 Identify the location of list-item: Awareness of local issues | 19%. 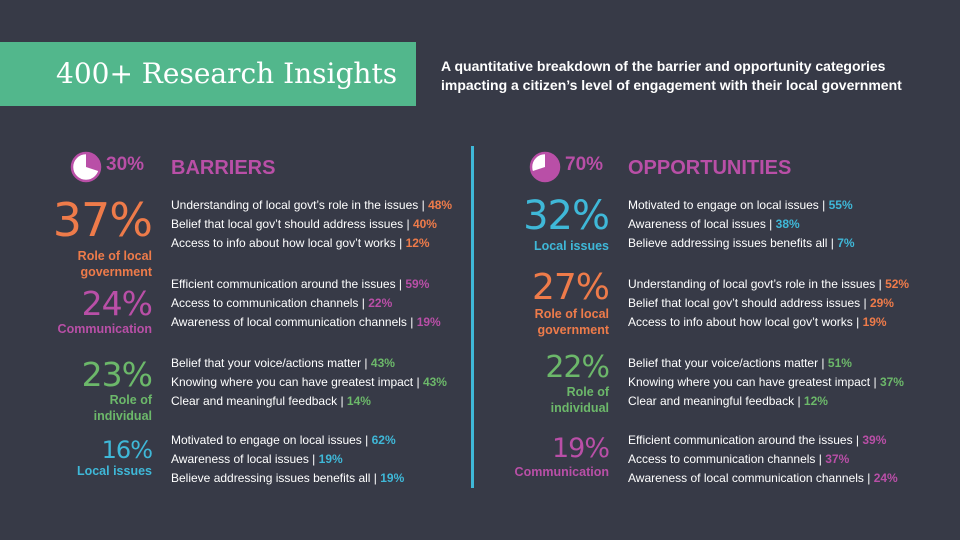
(257, 459).